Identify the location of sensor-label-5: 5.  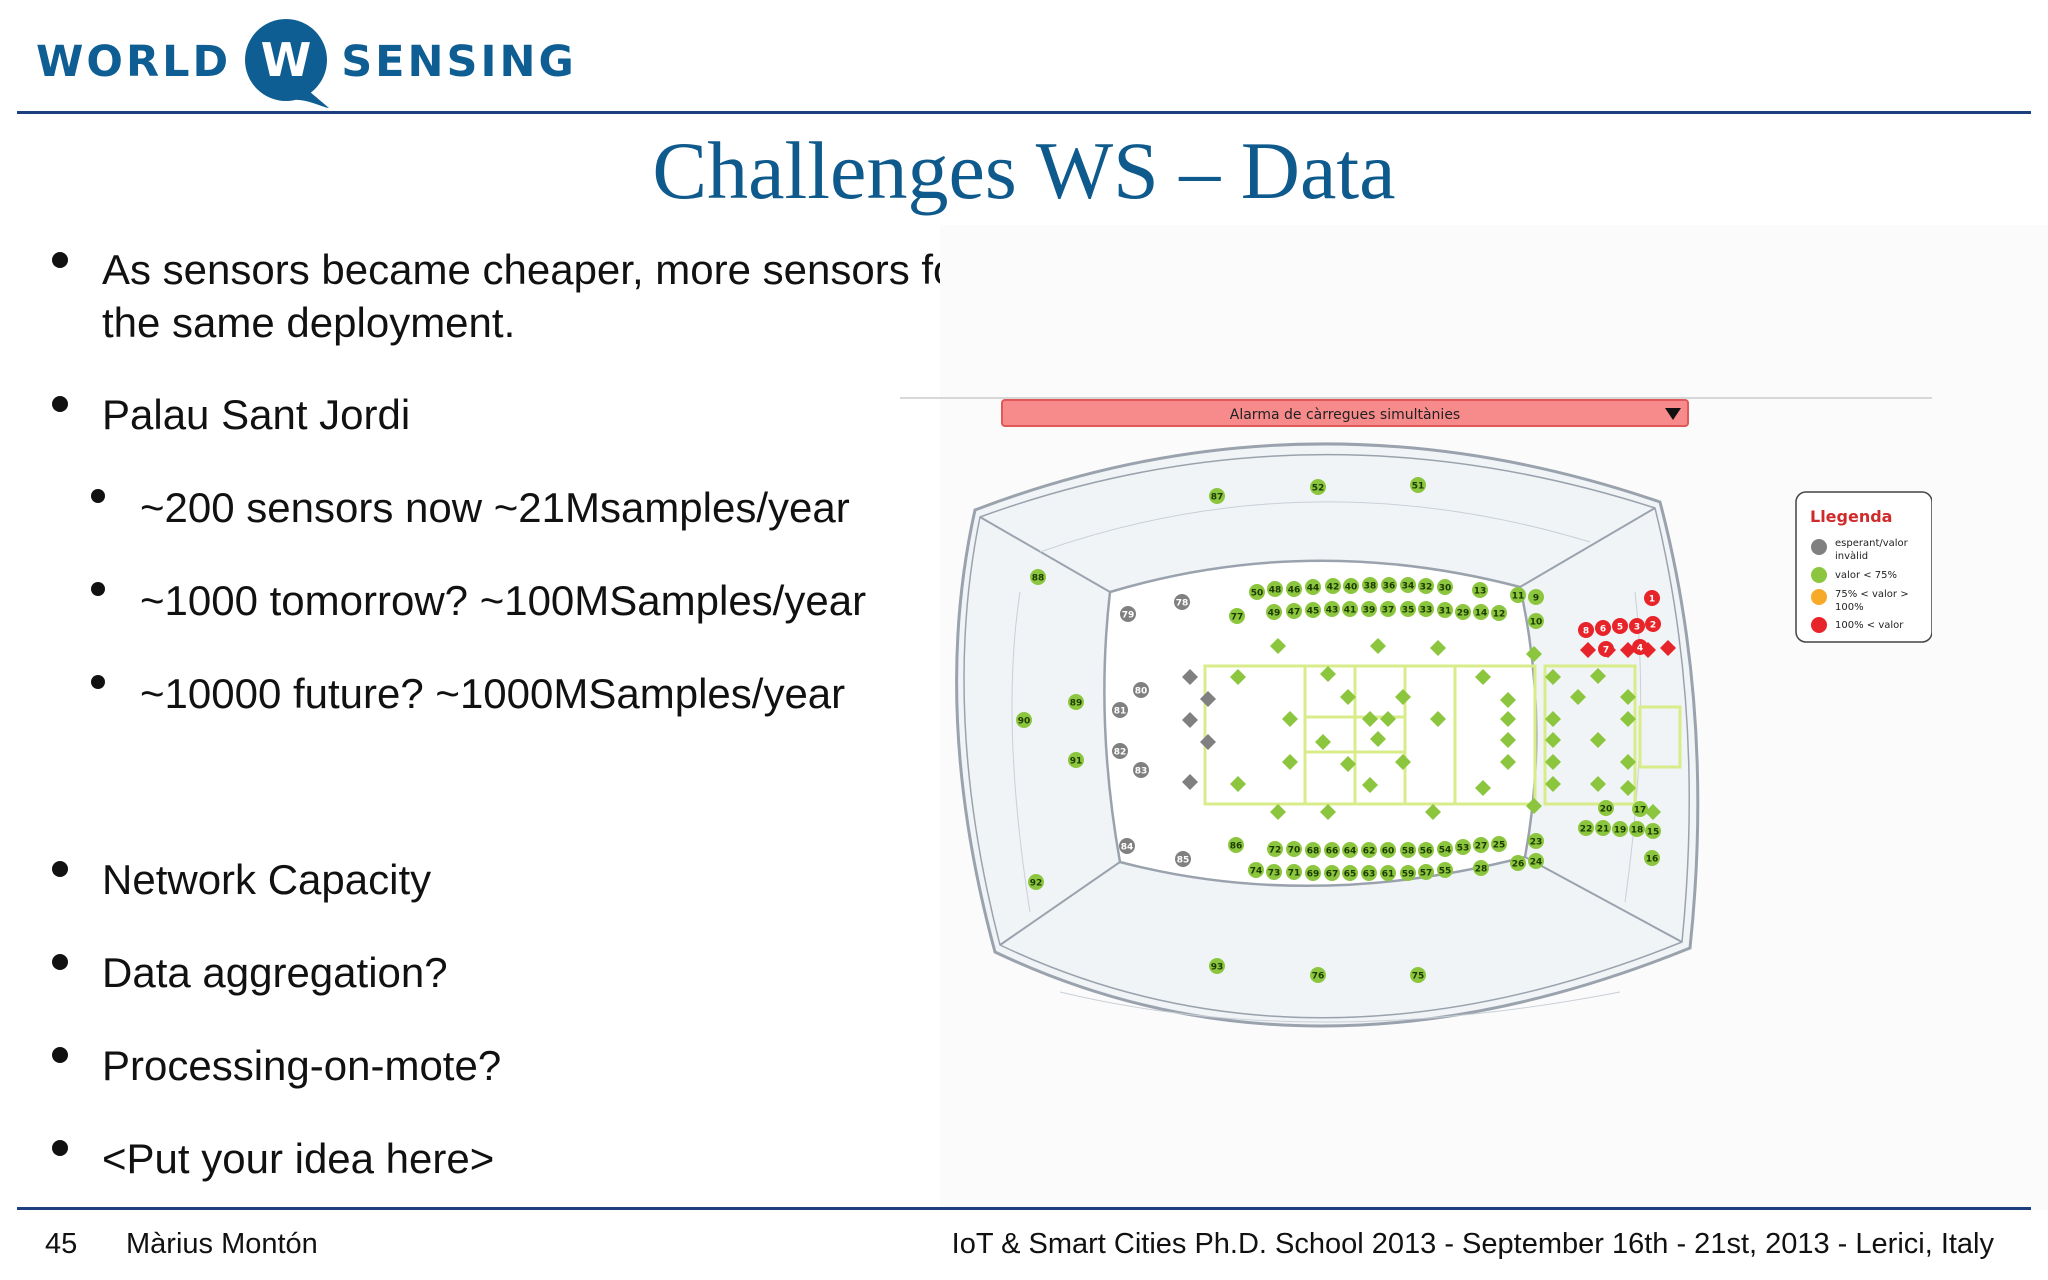
(1620, 628).